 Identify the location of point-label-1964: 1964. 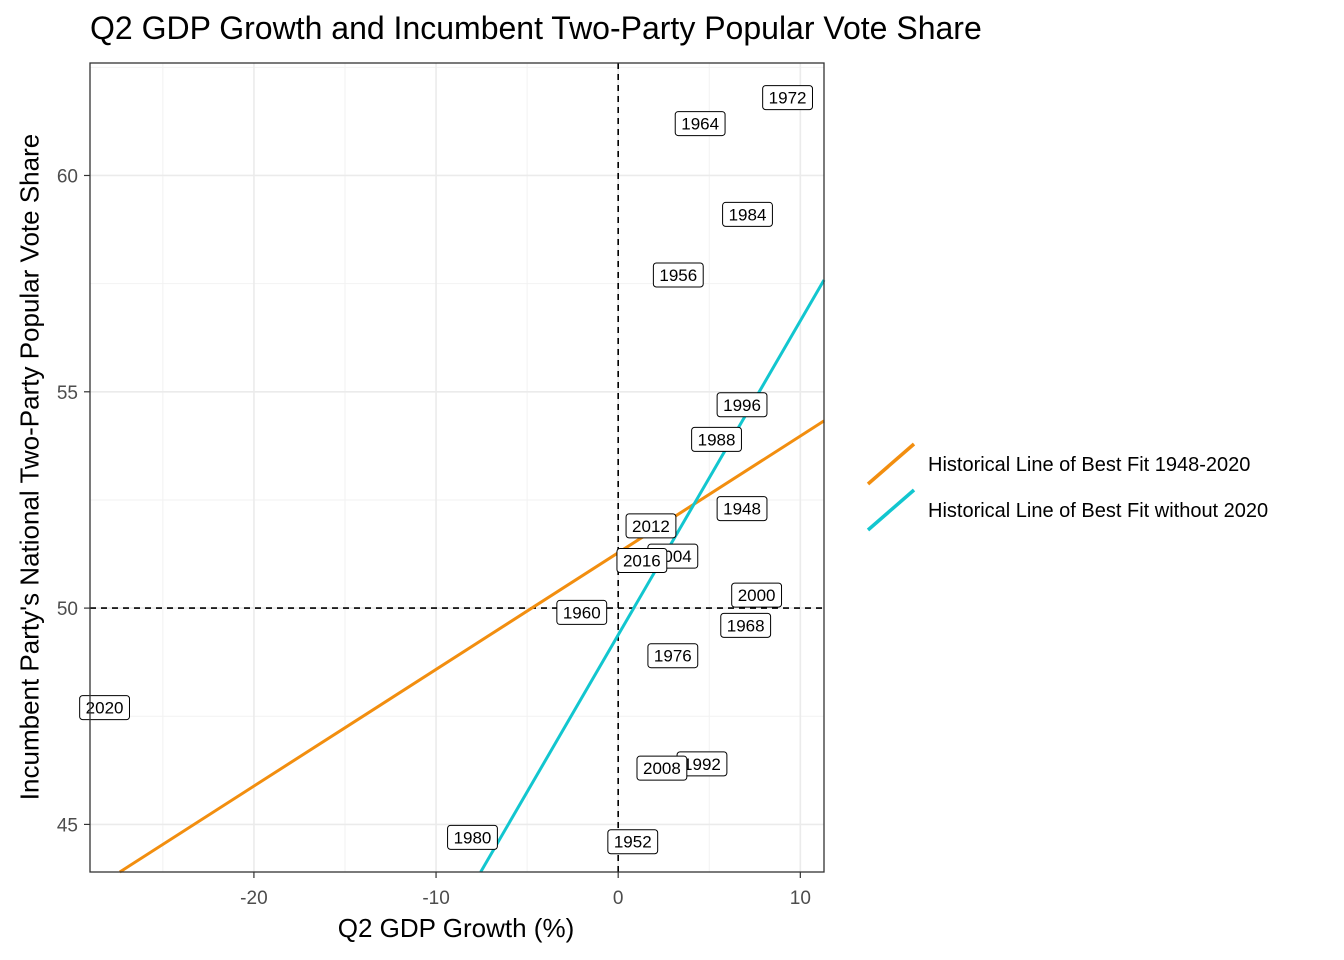
(700, 124).